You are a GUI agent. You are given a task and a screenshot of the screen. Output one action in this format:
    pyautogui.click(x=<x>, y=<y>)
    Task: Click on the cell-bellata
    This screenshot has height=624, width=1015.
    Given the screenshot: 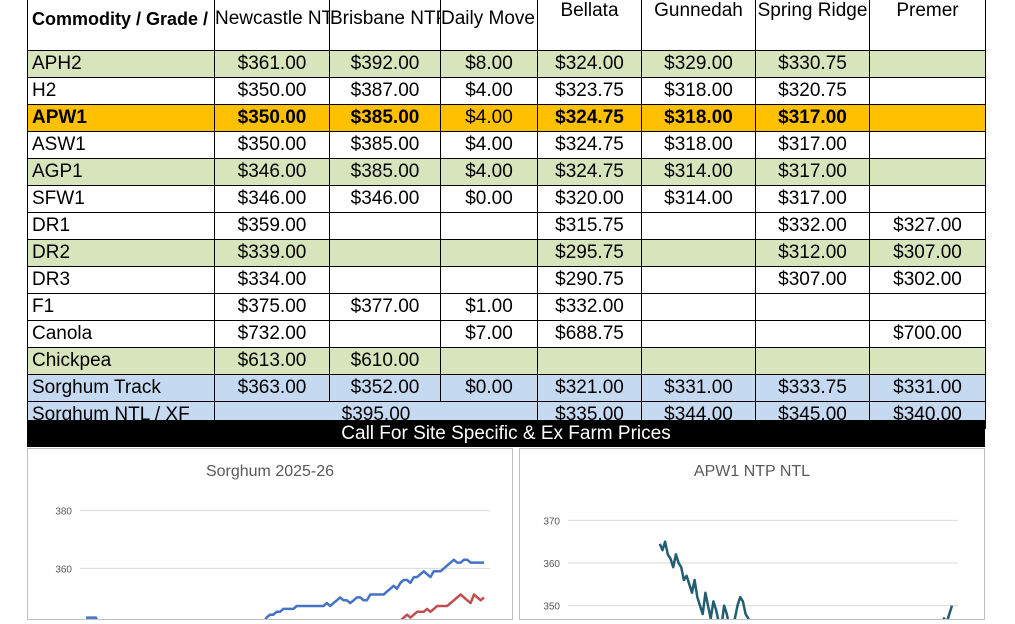 What is the action you would take?
    pyautogui.click(x=589, y=361)
    